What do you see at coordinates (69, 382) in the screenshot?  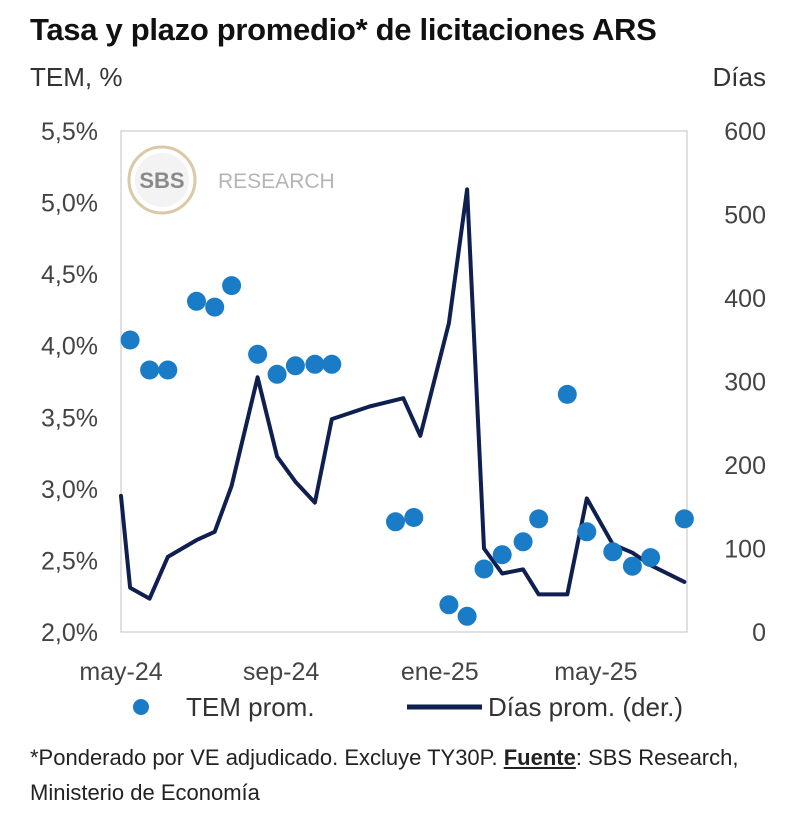 I see `left-axis-ticks: 5,5% 5,0% 4,5% 4,0% 3,5% 3,0% 2,5% 2,0%` at bounding box center [69, 382].